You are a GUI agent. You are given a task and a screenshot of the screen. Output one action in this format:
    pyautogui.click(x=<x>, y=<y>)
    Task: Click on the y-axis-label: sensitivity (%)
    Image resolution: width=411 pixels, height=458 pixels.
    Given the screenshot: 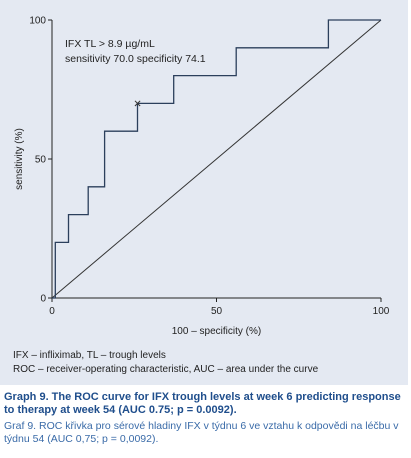 What is the action you would take?
    pyautogui.click(x=19, y=159)
    